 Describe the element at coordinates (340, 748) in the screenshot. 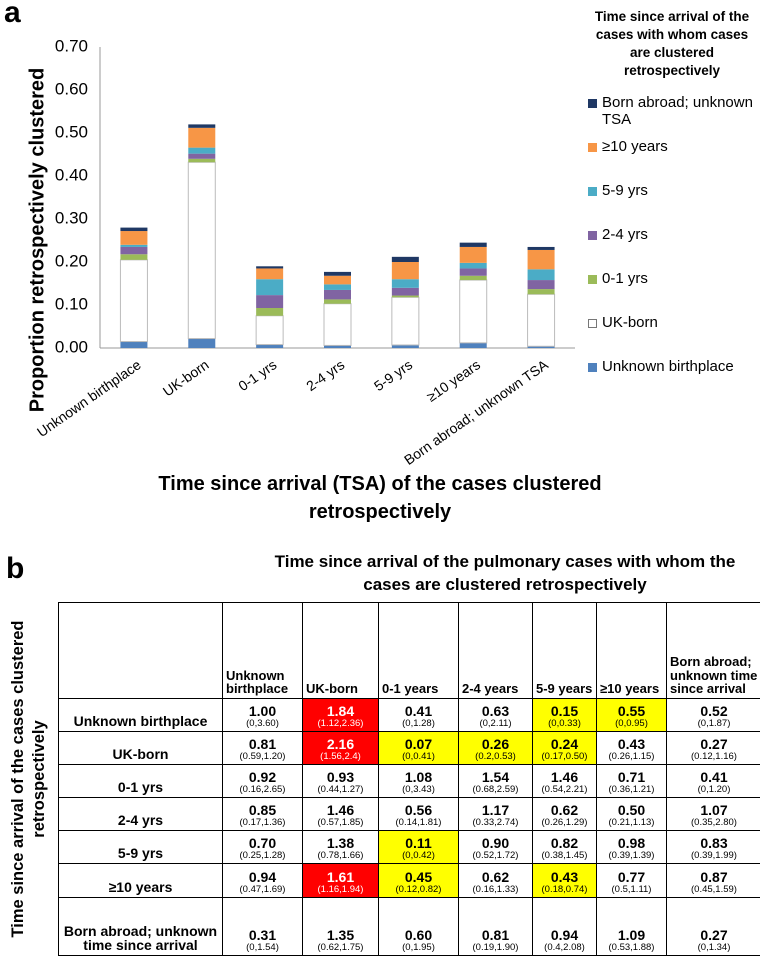

I see `table-cell: 2.16 (1.56,2.4)` at that location.